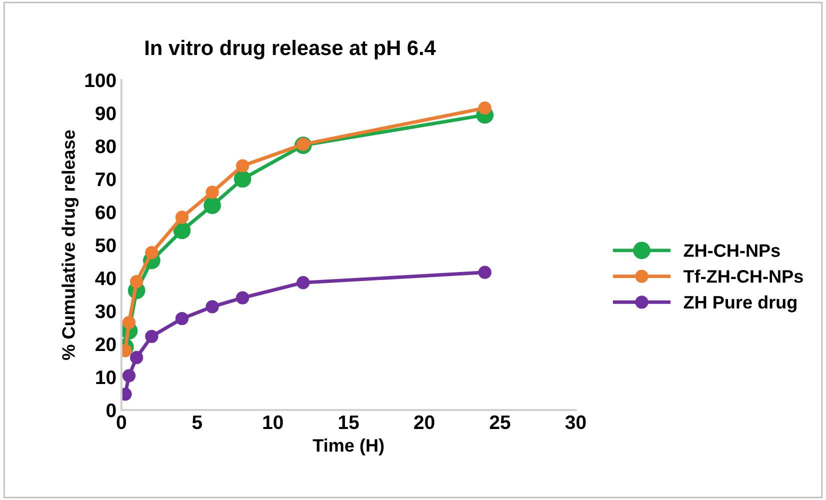  I want to click on chart-title: In vitro drug release at pH 6.4, so click(291, 50).